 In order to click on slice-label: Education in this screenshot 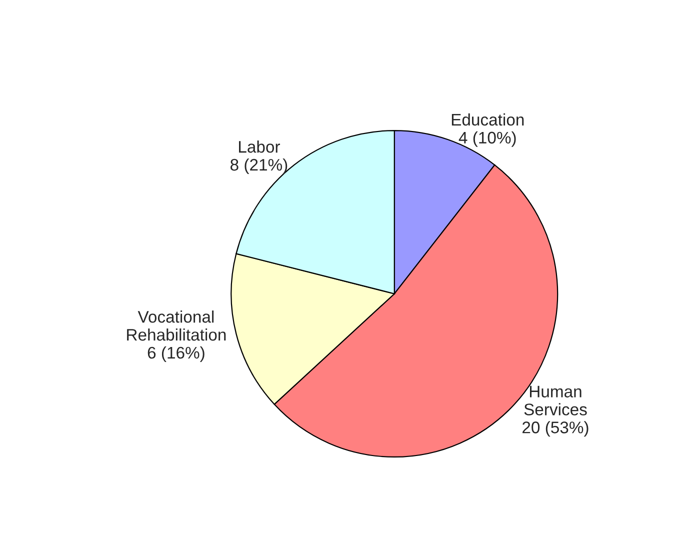, I will do `click(488, 119)`.